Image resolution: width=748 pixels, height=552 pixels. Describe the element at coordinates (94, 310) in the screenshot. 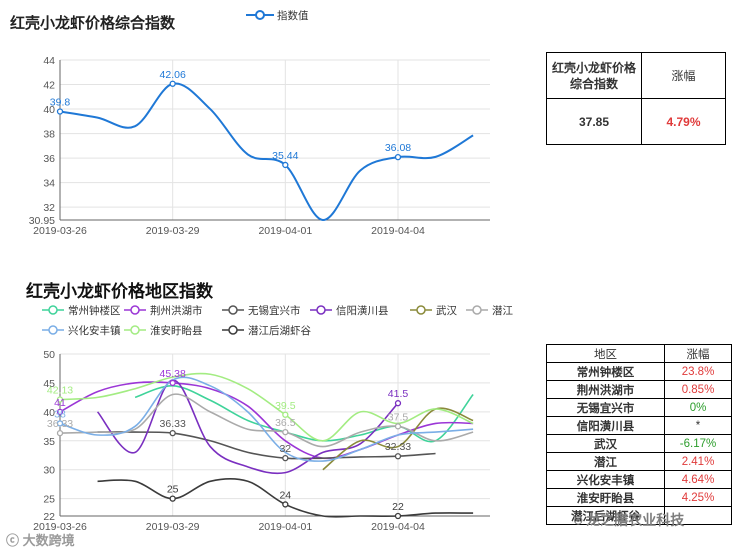

I see `legend-label-常州钟楼区: 常州钟楼区` at that location.